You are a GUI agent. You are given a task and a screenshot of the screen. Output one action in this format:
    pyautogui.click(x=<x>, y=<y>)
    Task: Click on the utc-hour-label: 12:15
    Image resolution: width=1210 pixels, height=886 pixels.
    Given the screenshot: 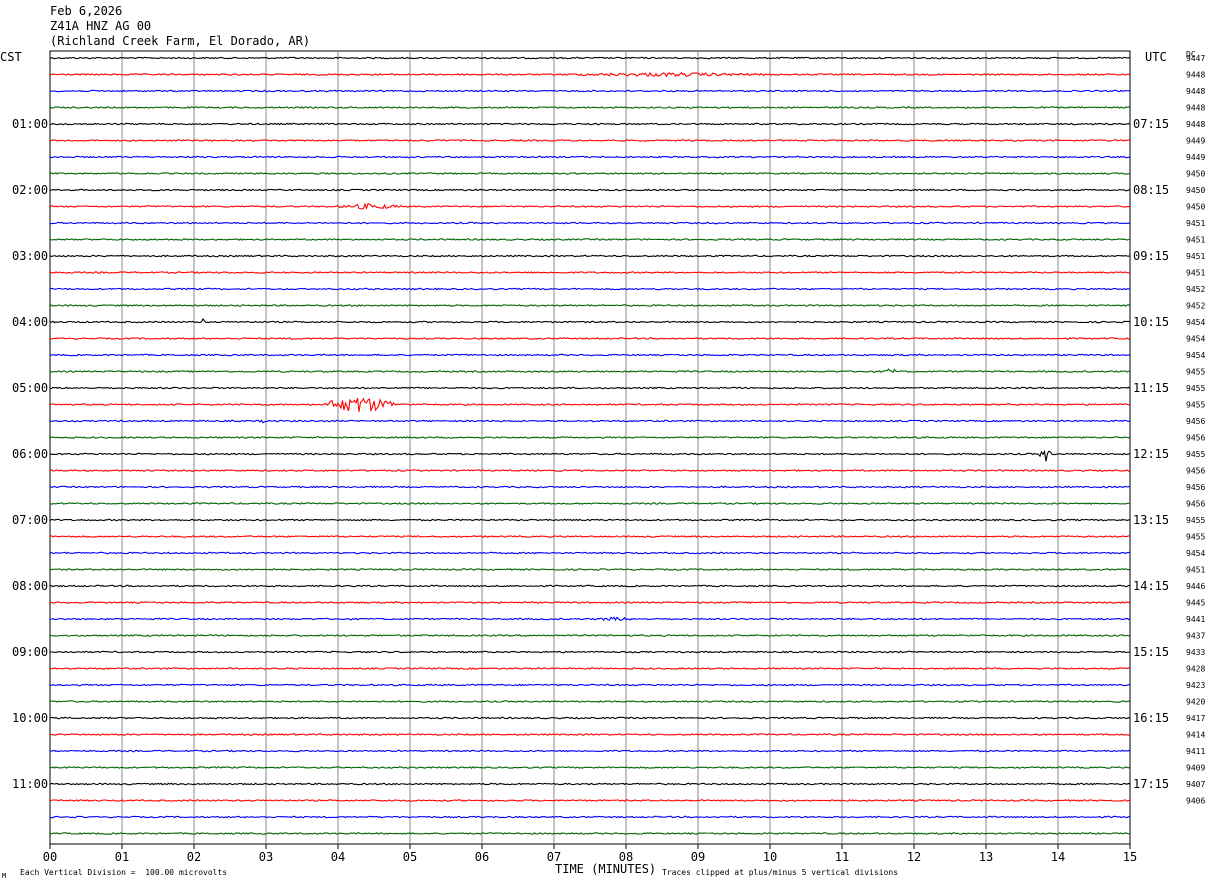 What is the action you would take?
    pyautogui.click(x=1151, y=454)
    